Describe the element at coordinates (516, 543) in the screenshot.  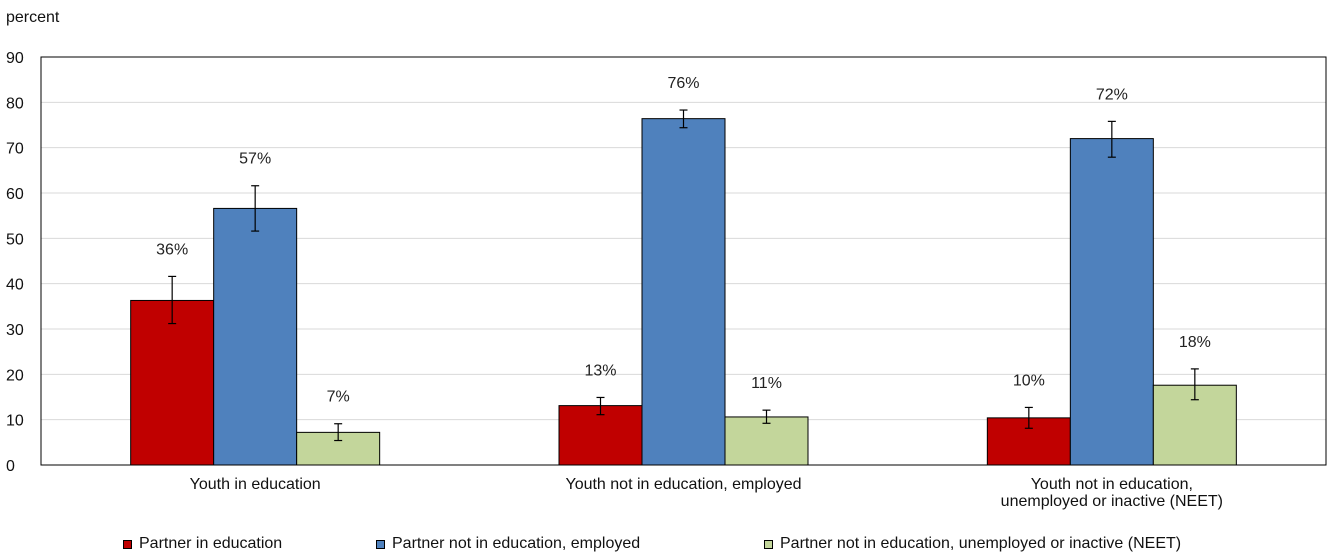
I see `legend-label: Partner not in education, employed` at that location.